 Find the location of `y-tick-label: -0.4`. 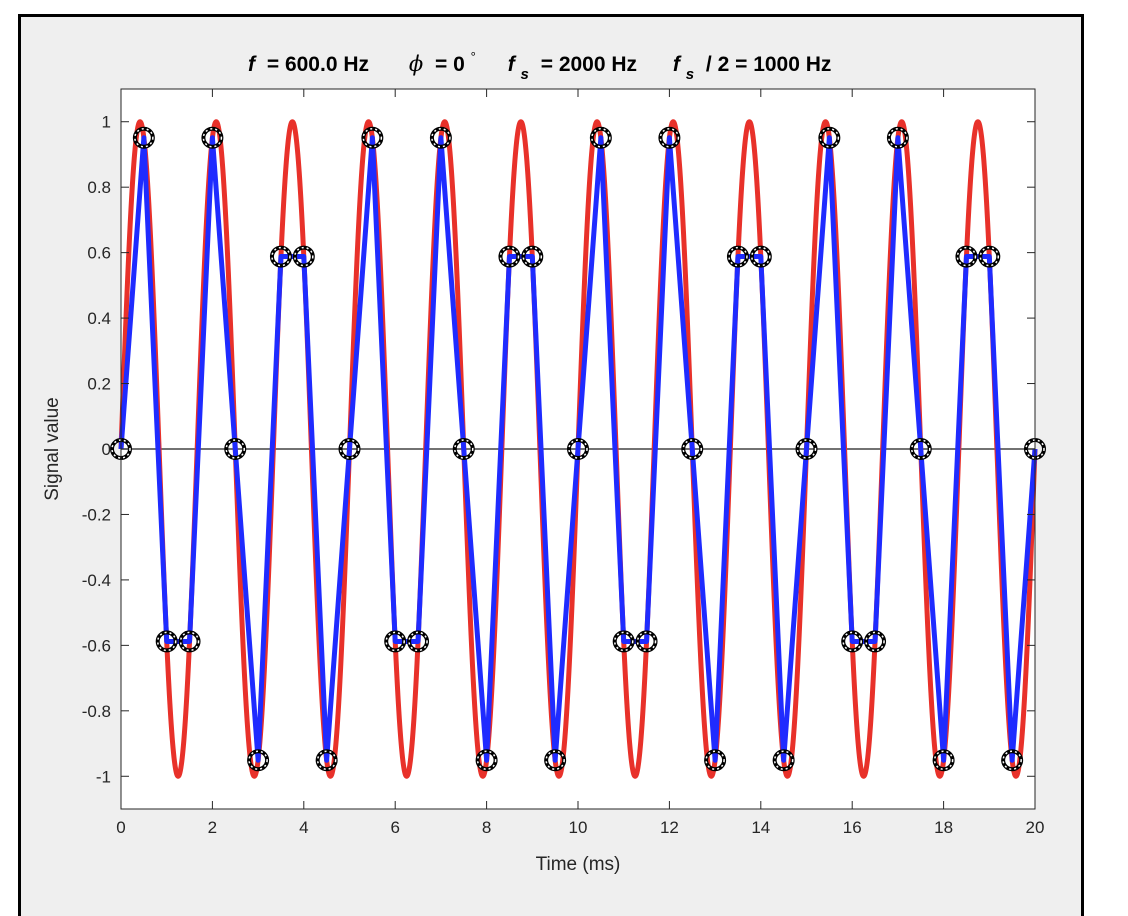

y-tick-label: -0.4 is located at coordinates (96, 580).